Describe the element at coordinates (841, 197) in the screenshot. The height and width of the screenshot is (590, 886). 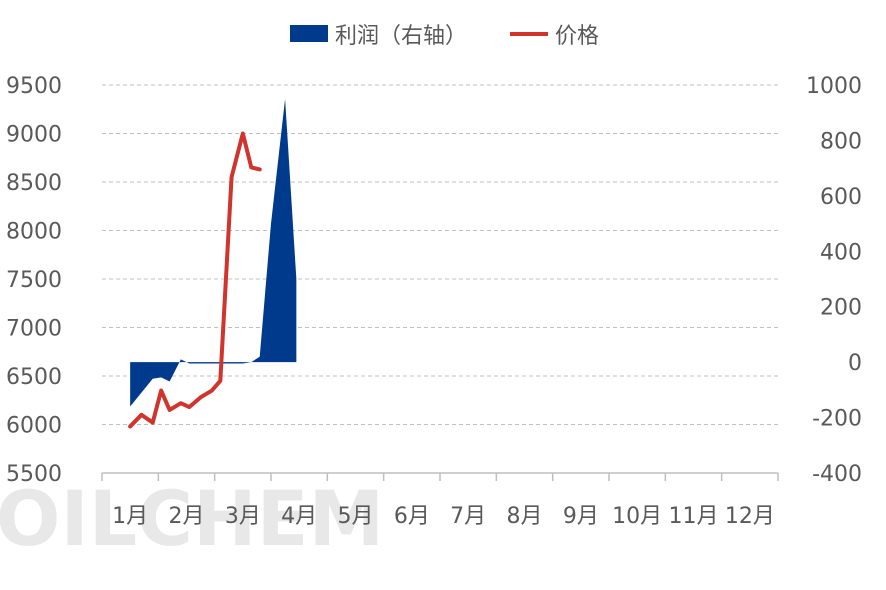
I see `right-axis-tick-label: 600` at that location.